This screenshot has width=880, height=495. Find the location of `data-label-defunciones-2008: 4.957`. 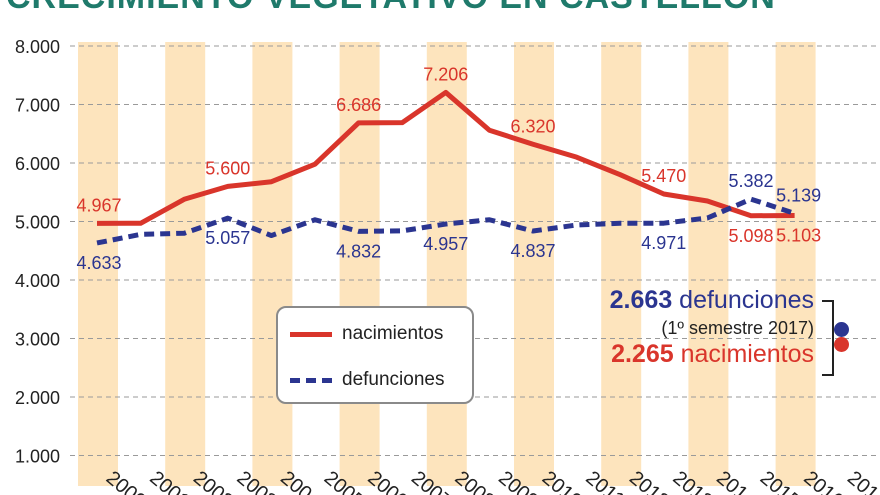

data-label-defunciones-2008: 4.957 is located at coordinates (445, 244).